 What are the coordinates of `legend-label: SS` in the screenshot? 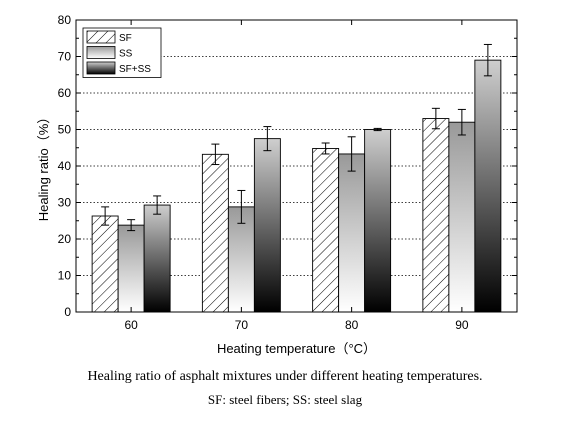 It's located at (126, 54).